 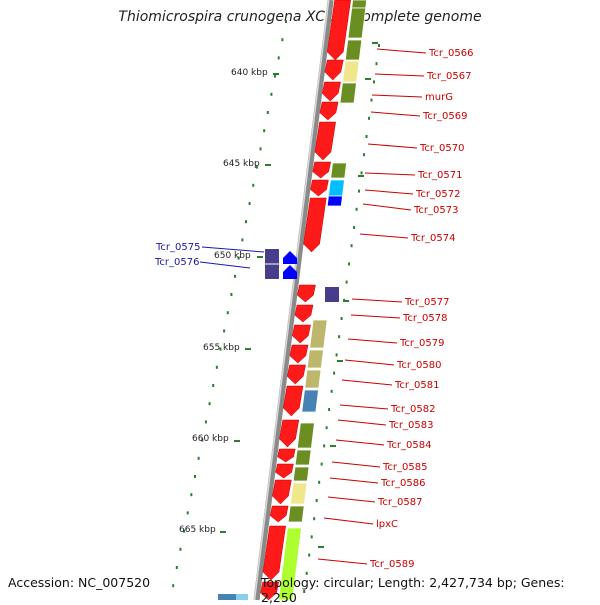 What do you see at coordinates (448, 76) in the screenshot?
I see `gene-label-tcr-0567: Tcr_0567` at bounding box center [448, 76].